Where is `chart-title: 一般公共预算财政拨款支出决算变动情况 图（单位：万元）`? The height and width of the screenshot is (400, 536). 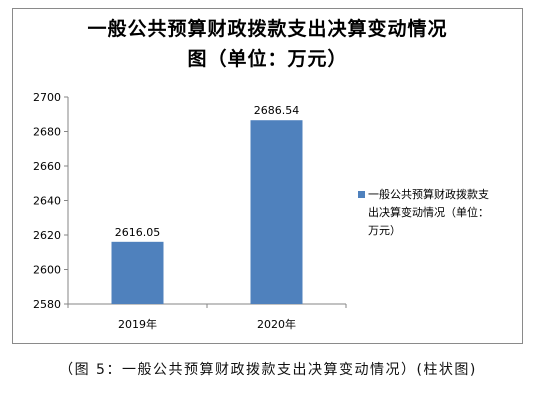
chart-title: 一般公共预算财政拨款支出决算变动情况 图（单位：万元） is located at coordinates (267, 44).